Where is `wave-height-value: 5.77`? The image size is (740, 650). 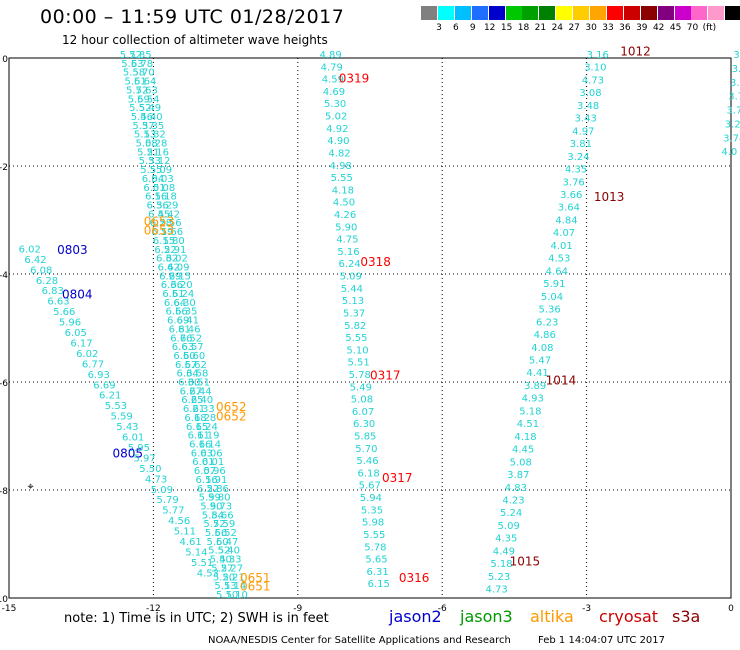 wave-height-value: 5.77 is located at coordinates (173, 511).